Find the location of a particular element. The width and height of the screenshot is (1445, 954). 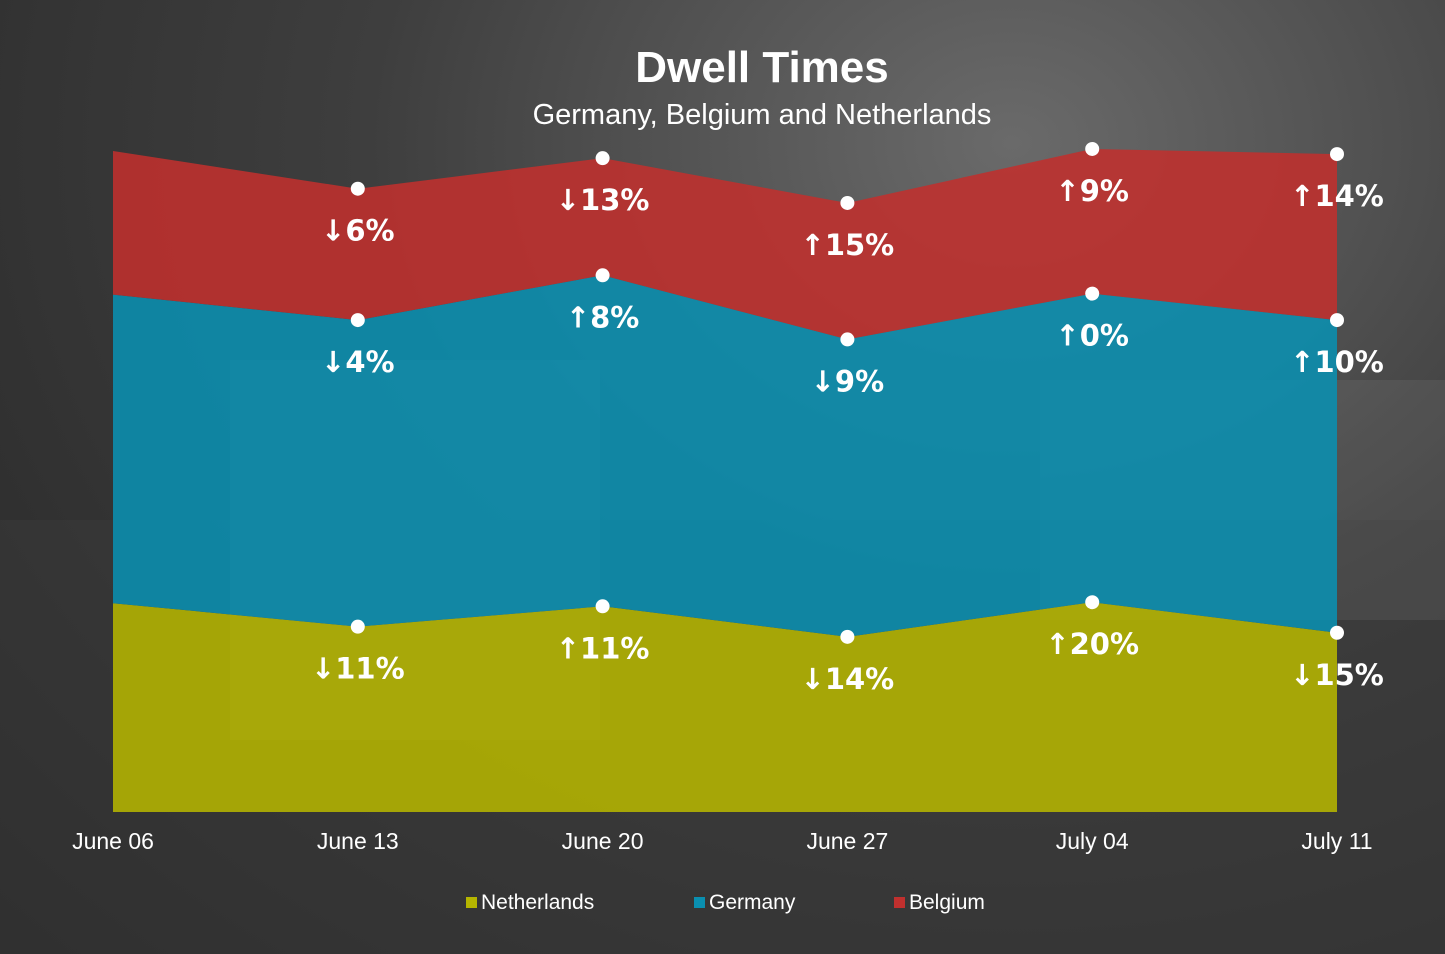

data-label-belgium-june-20: ↓13% is located at coordinates (603, 200).